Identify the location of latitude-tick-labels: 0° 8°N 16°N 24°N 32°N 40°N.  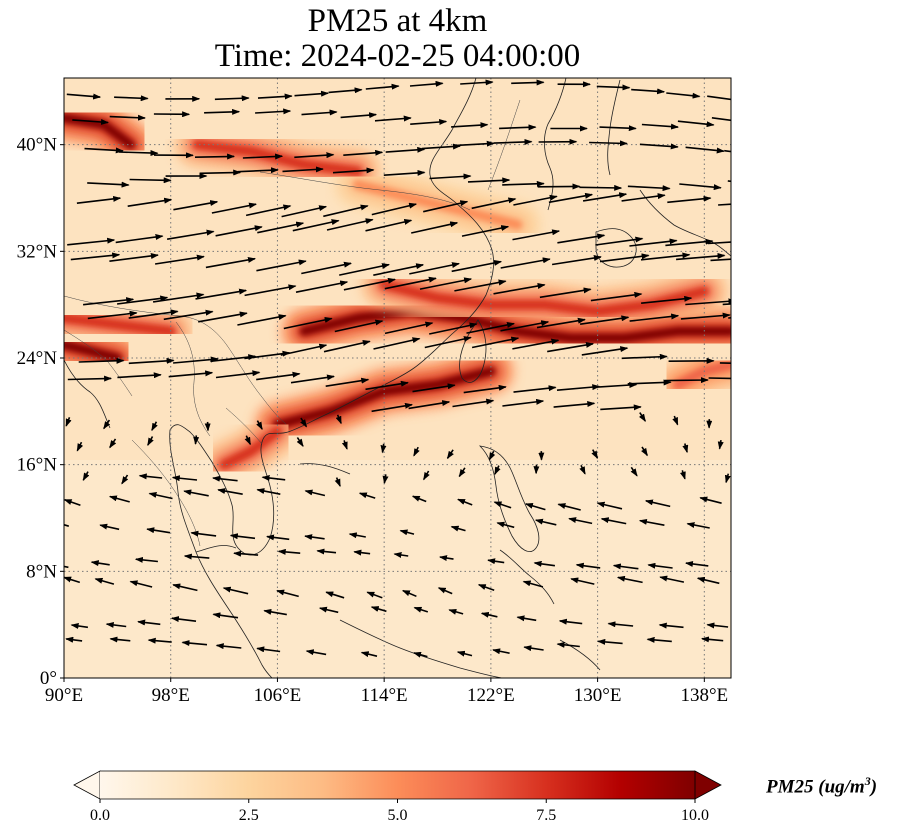
(40, 412).